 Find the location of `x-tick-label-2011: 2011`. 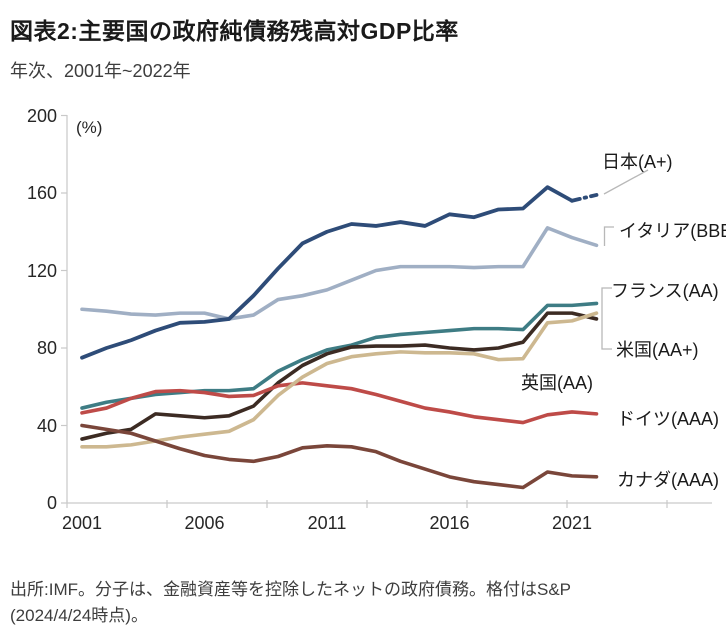

x-tick-label-2011: 2011 is located at coordinates (327, 523).